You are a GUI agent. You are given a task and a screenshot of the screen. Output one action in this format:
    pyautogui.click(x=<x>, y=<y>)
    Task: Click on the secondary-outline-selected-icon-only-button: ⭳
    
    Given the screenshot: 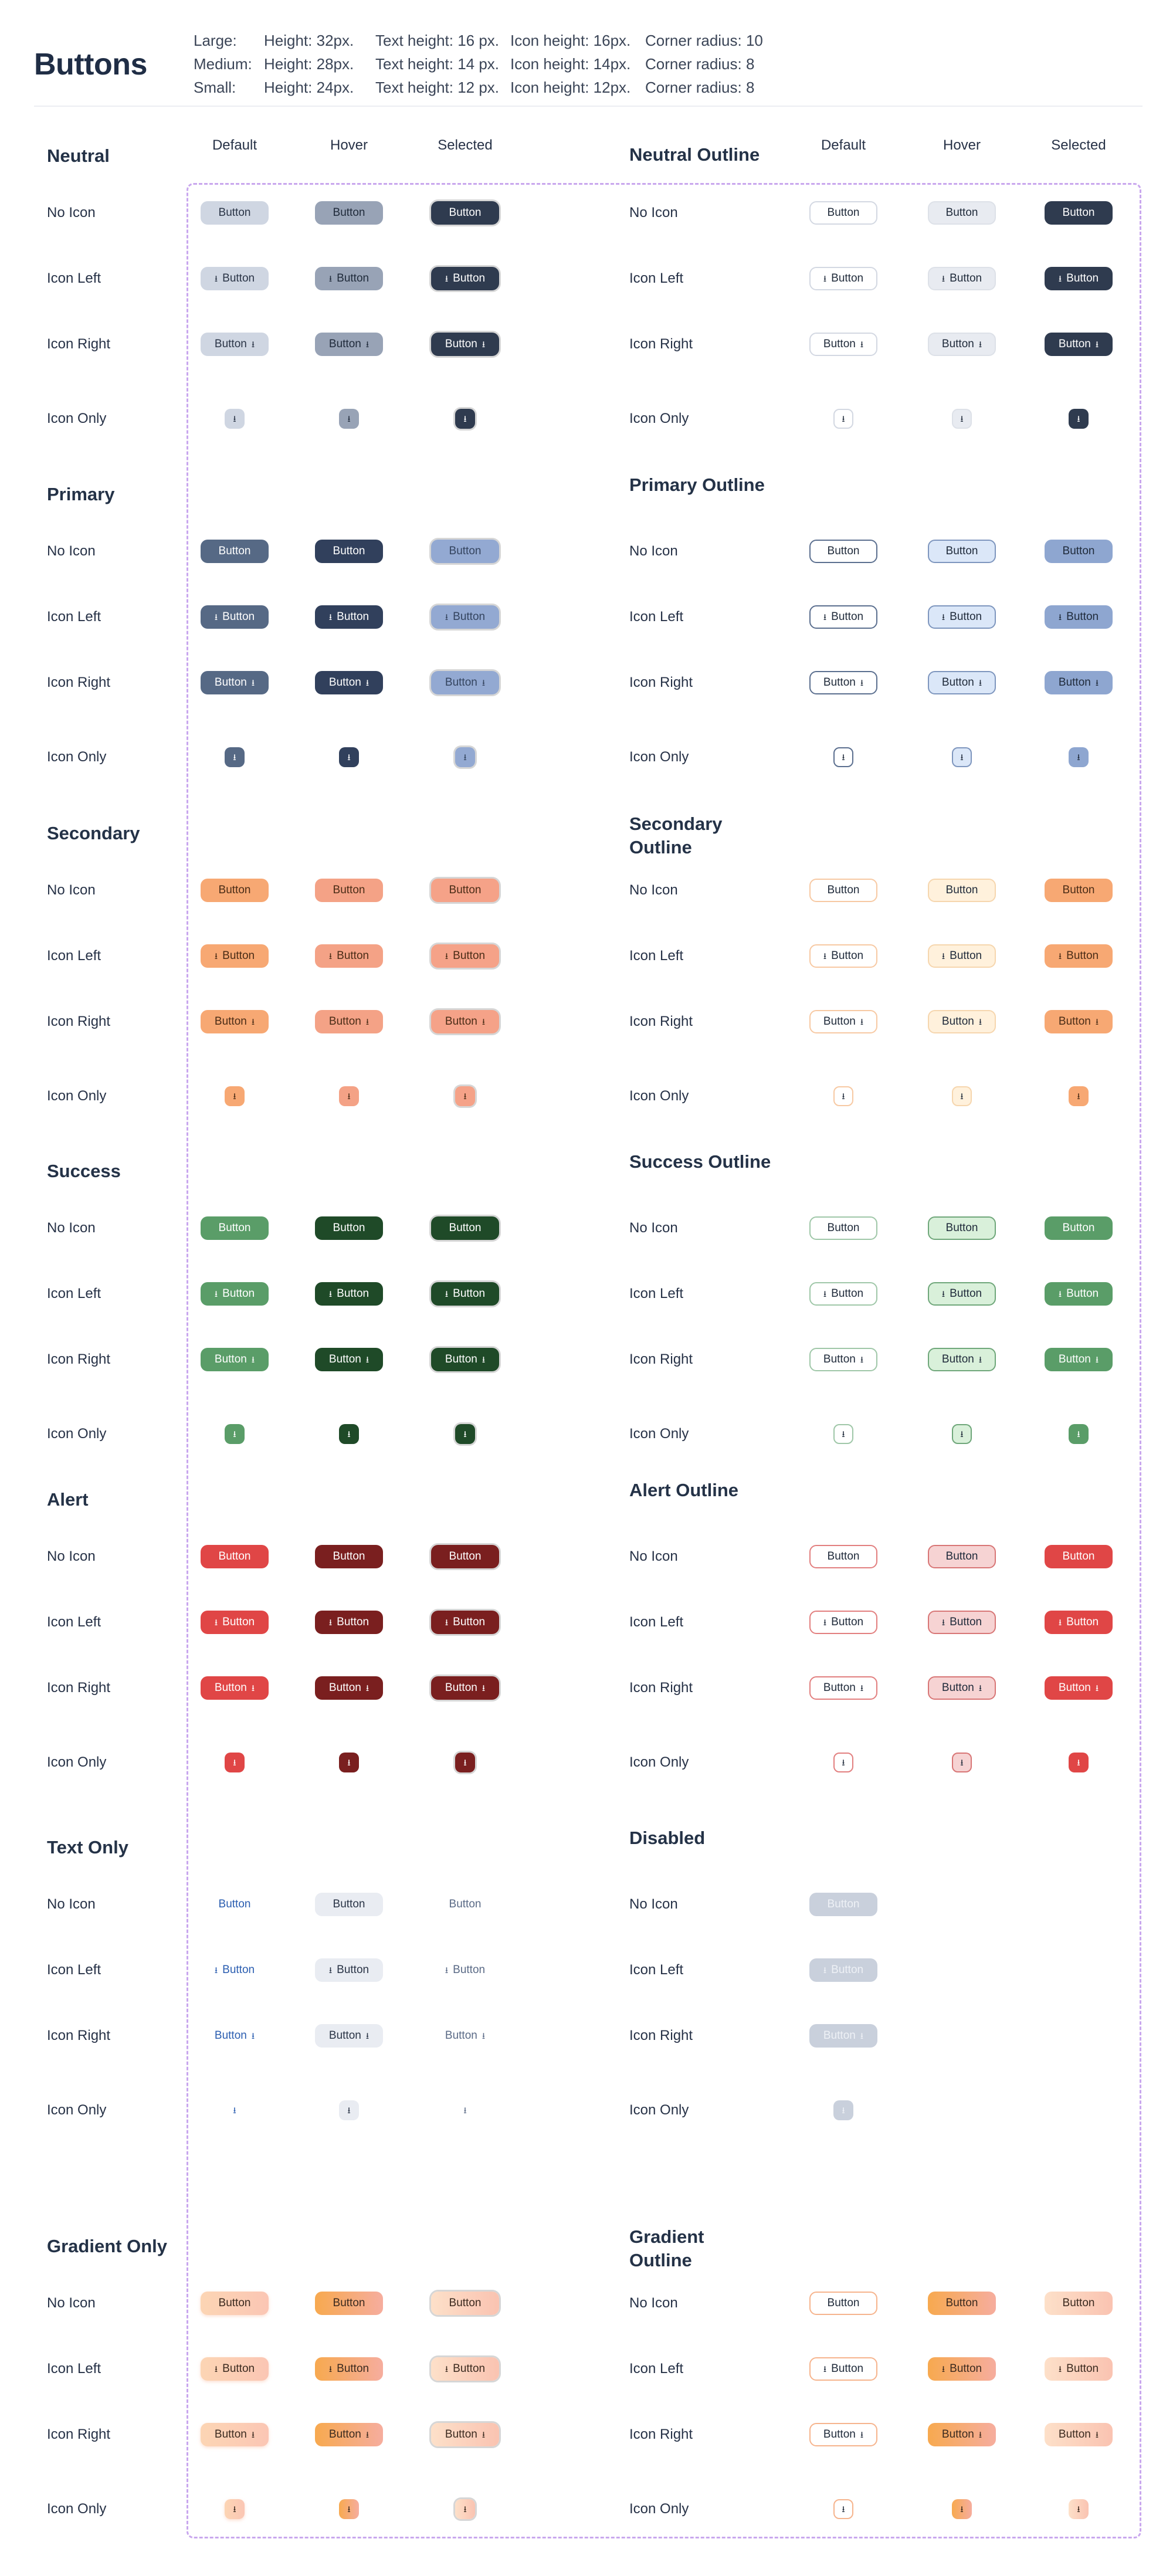 What is the action you would take?
    pyautogui.click(x=1079, y=1096)
    